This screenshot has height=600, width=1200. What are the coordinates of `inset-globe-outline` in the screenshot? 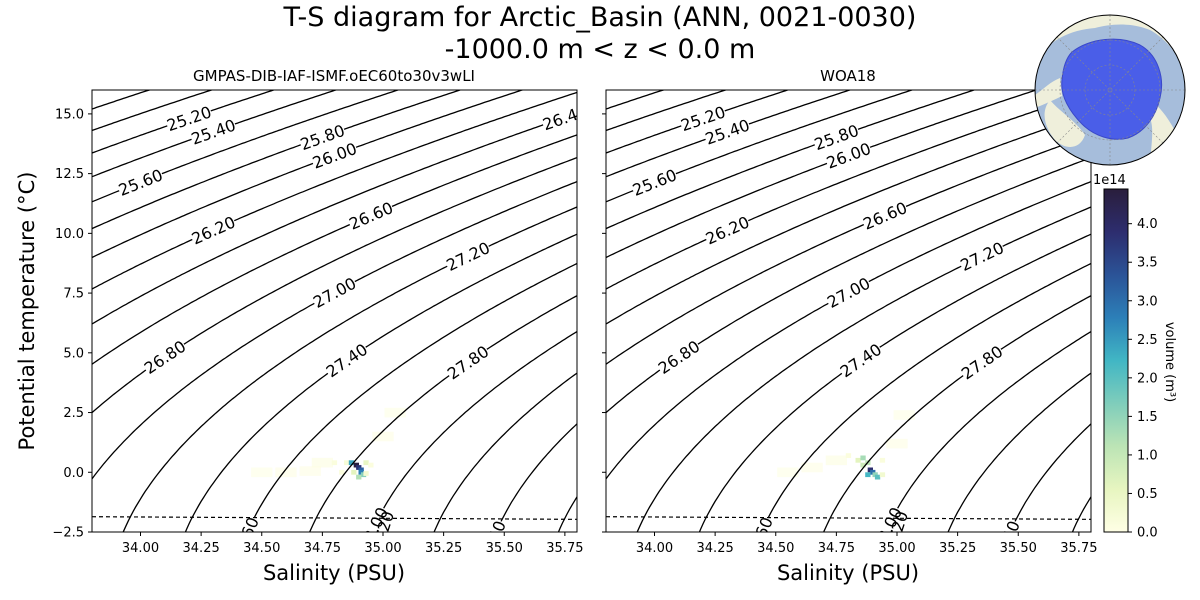 It's located at (1110, 90).